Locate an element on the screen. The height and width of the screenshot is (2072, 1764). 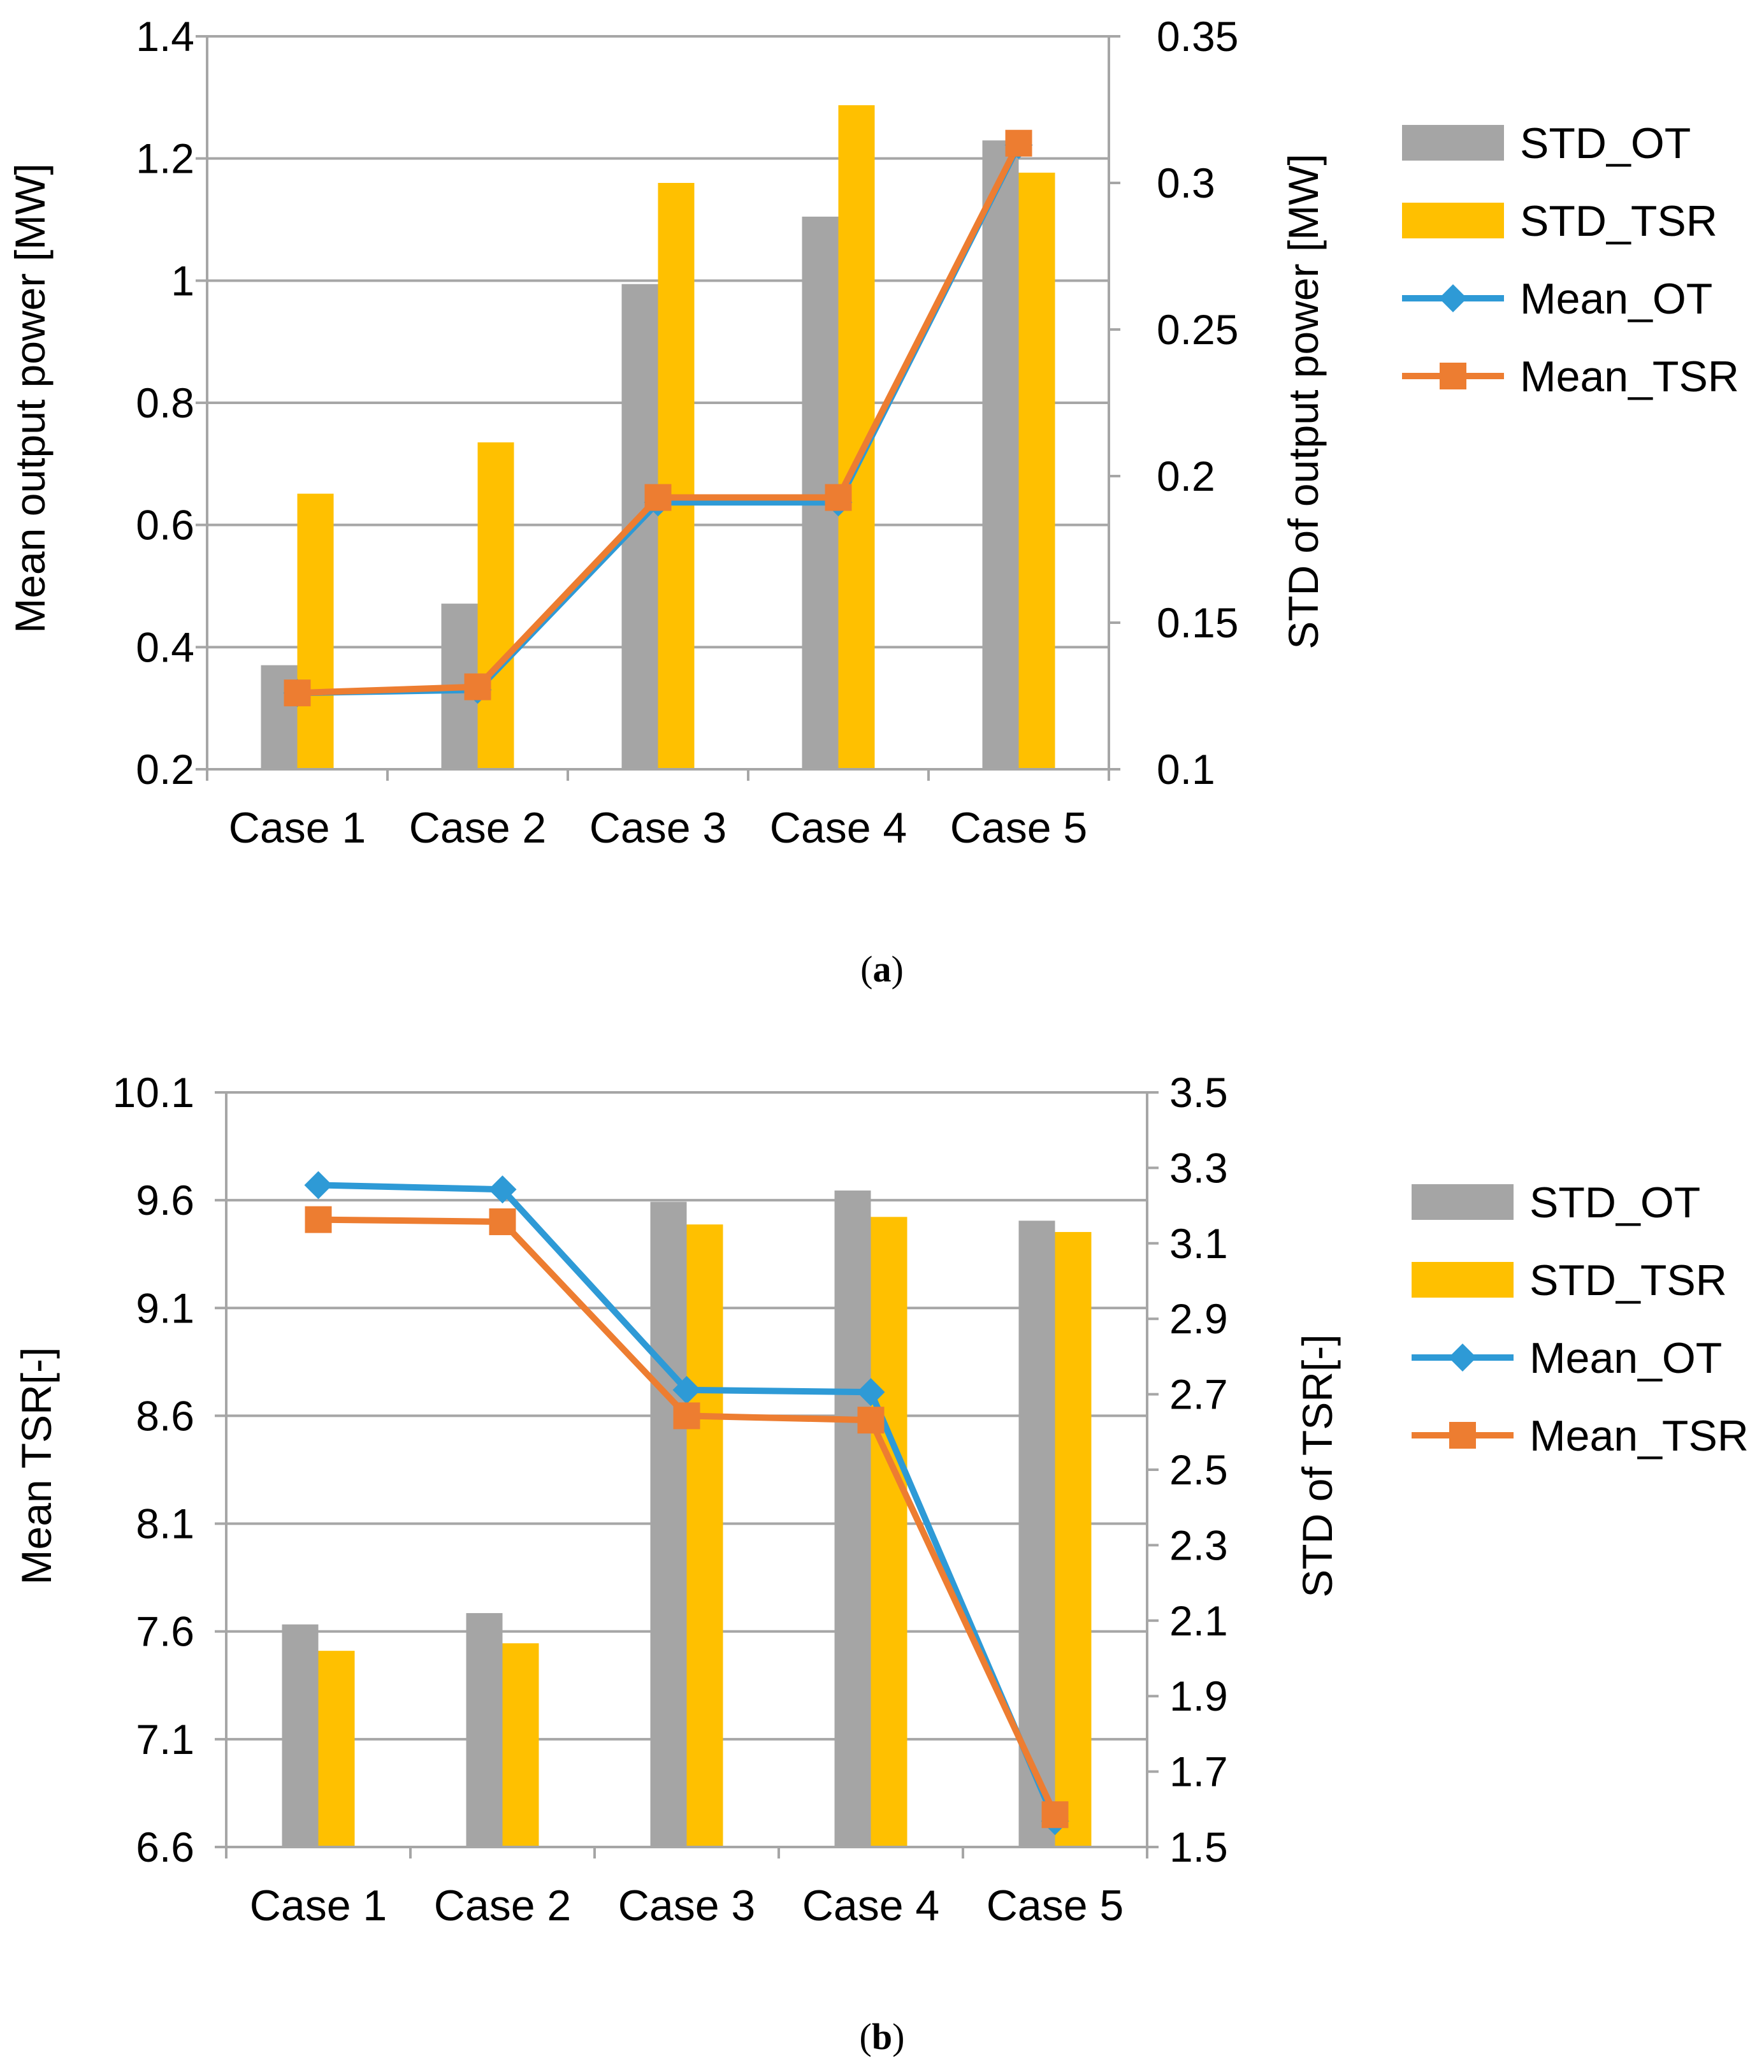
right-tick-label: 2.5 is located at coordinates (1198, 1469).